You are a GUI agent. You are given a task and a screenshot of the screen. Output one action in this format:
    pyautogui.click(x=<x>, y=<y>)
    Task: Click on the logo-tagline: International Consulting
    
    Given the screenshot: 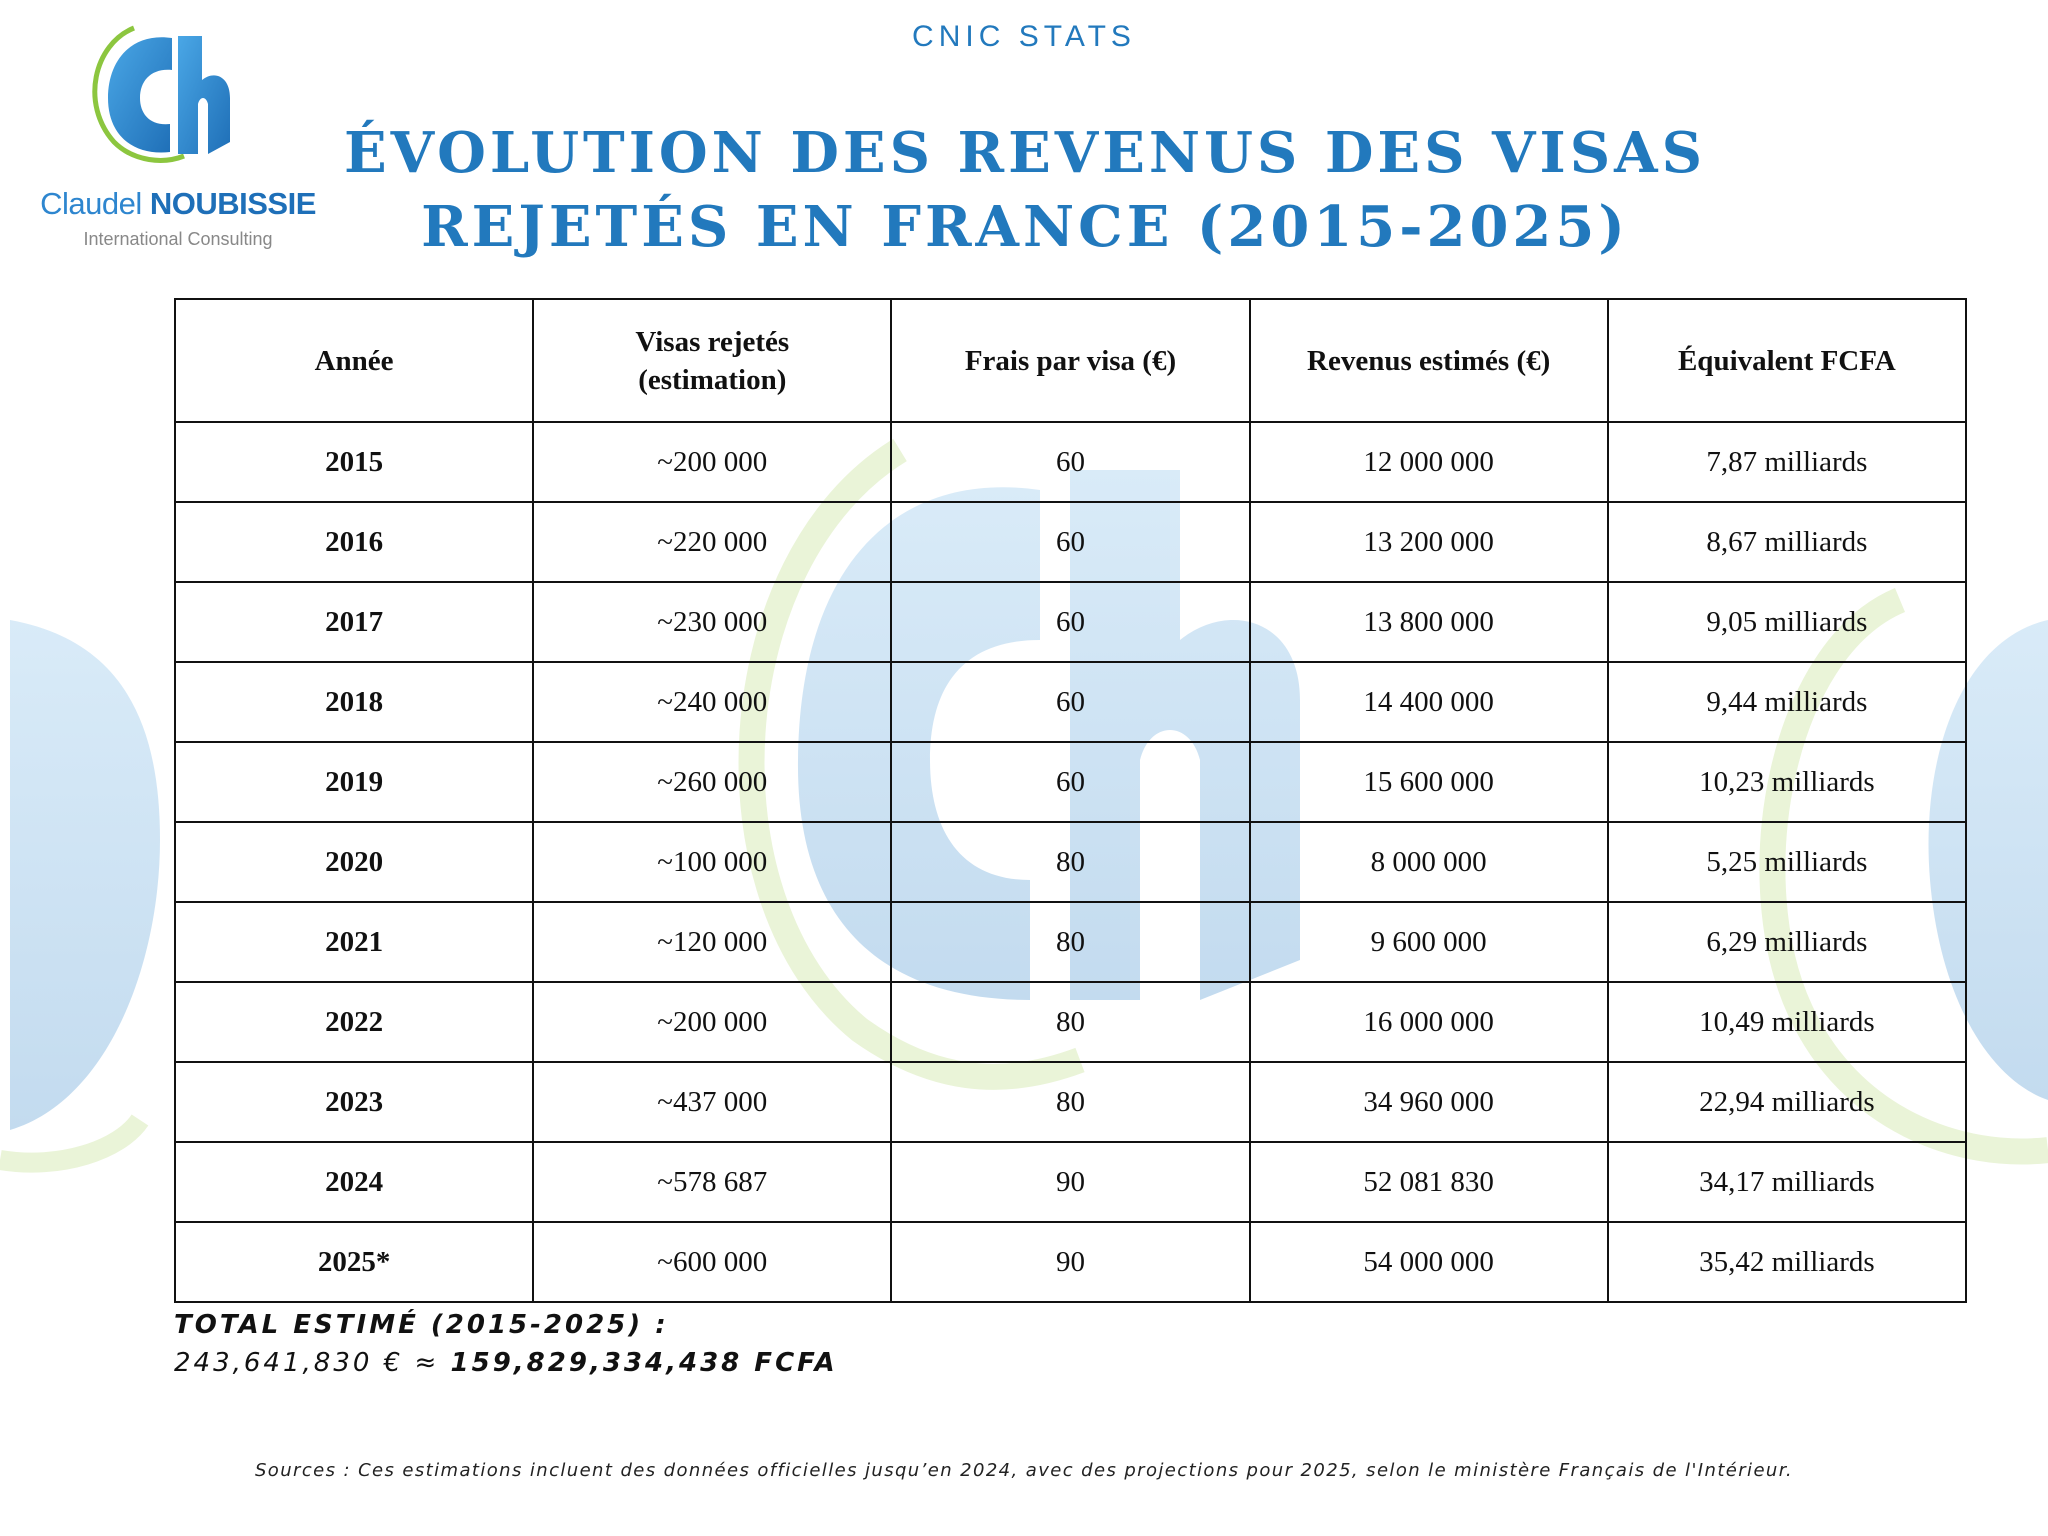 What is the action you would take?
    pyautogui.click(x=178, y=239)
    